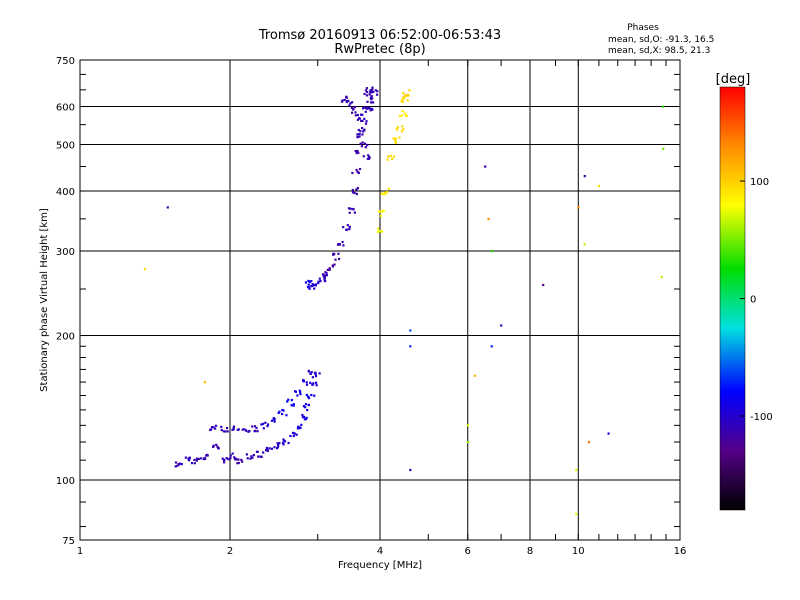 The image size is (800, 600). I want to click on x-tick-label: 4, so click(380, 551).